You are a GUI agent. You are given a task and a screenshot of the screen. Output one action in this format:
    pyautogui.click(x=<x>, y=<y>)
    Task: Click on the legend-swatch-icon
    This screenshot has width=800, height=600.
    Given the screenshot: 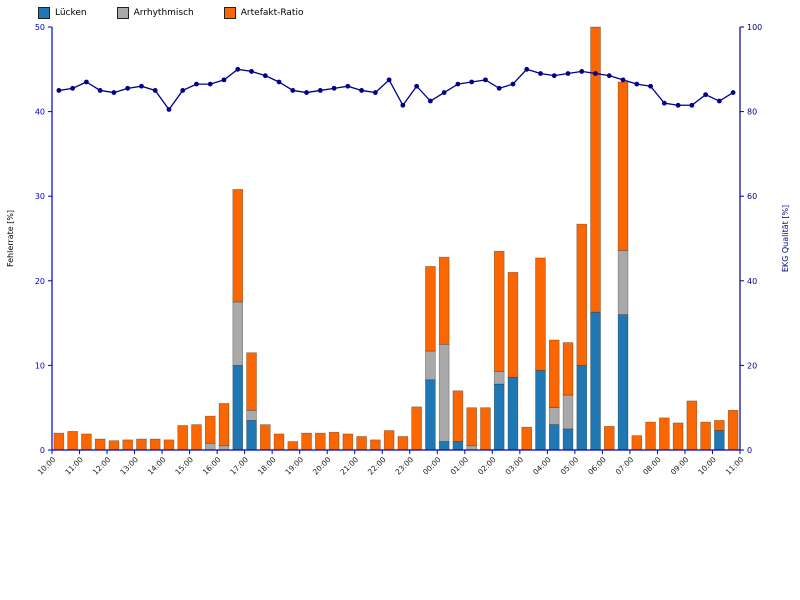 What is the action you would take?
    pyautogui.click(x=229, y=13)
    